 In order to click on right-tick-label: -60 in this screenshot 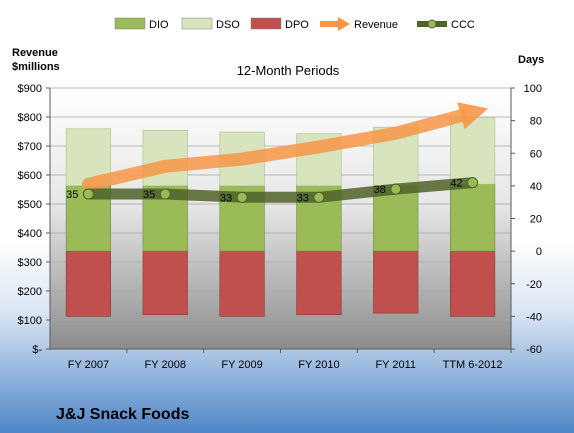, I will do `click(534, 350)`.